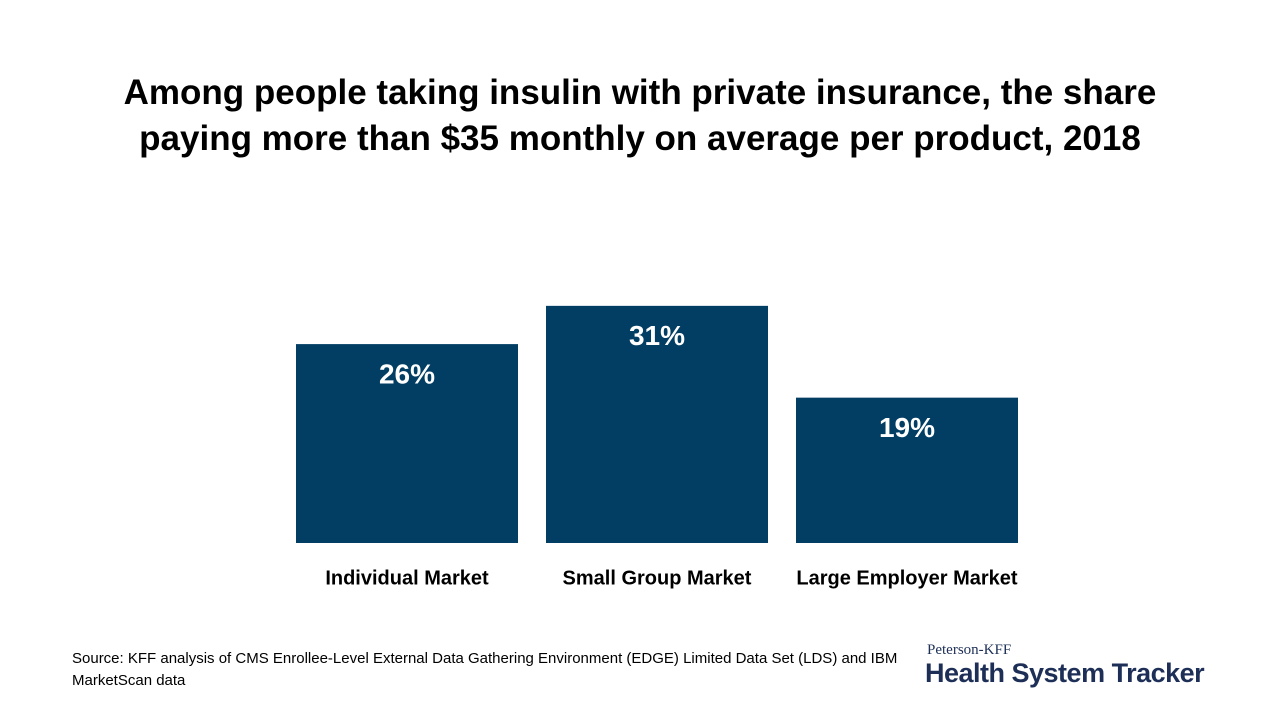 The width and height of the screenshot is (1280, 720). What do you see at coordinates (657, 335) in the screenshot?
I see `data-label: 31%` at bounding box center [657, 335].